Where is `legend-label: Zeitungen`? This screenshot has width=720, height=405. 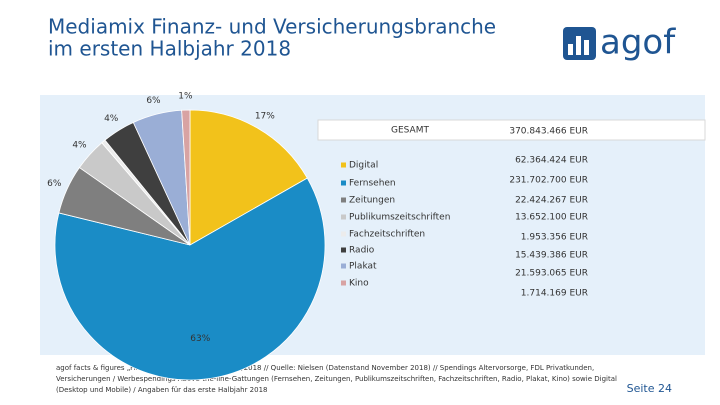 legend-label: Zeitungen is located at coordinates (372, 201).